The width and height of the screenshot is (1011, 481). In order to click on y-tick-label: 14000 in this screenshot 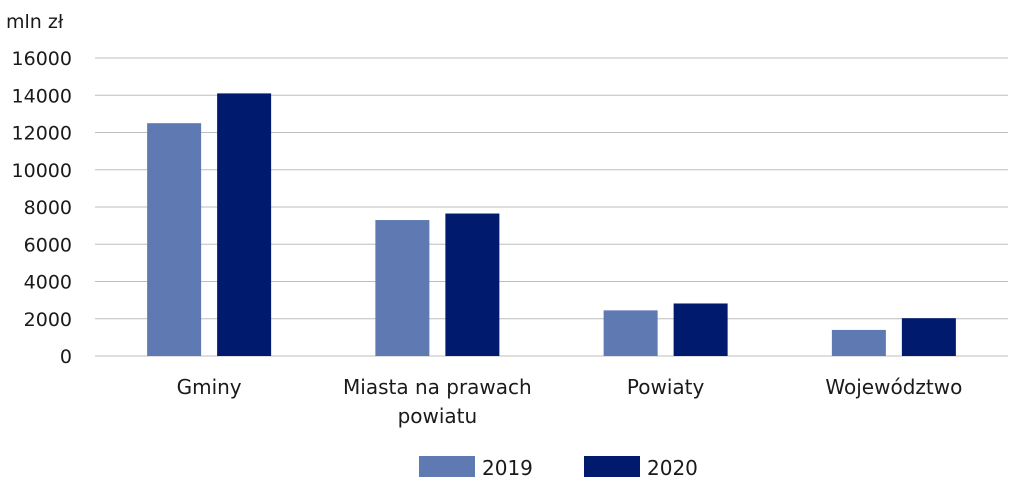, I will do `click(42, 96)`.